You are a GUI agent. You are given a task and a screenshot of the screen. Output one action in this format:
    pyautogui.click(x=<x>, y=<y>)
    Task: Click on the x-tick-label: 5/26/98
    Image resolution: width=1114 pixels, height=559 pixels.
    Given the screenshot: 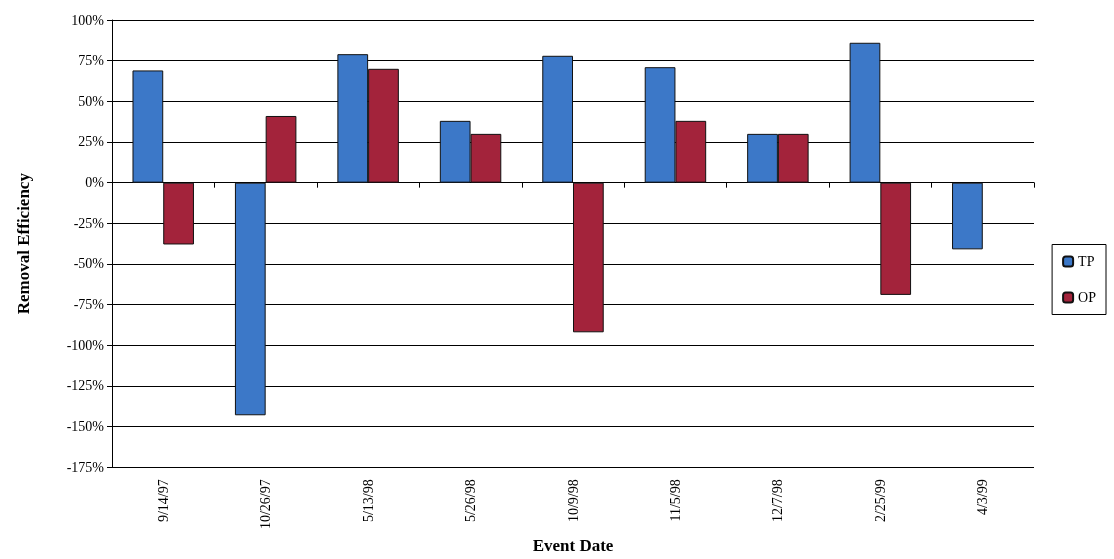 What is the action you would take?
    pyautogui.click(x=471, y=501)
    